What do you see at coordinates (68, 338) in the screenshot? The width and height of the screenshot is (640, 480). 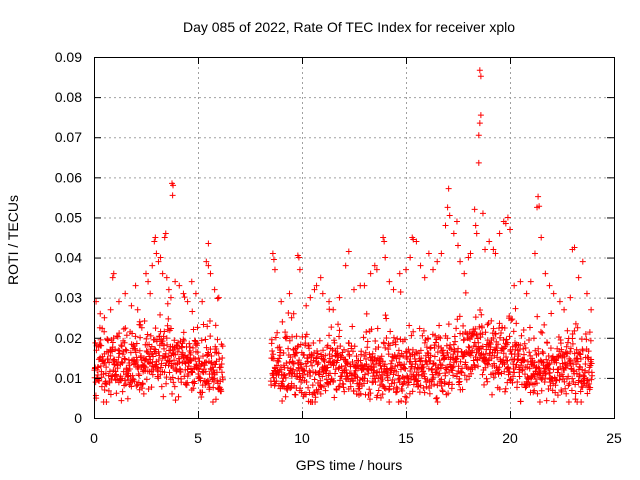 I see `y-tick-label-2: 0.02` at bounding box center [68, 338].